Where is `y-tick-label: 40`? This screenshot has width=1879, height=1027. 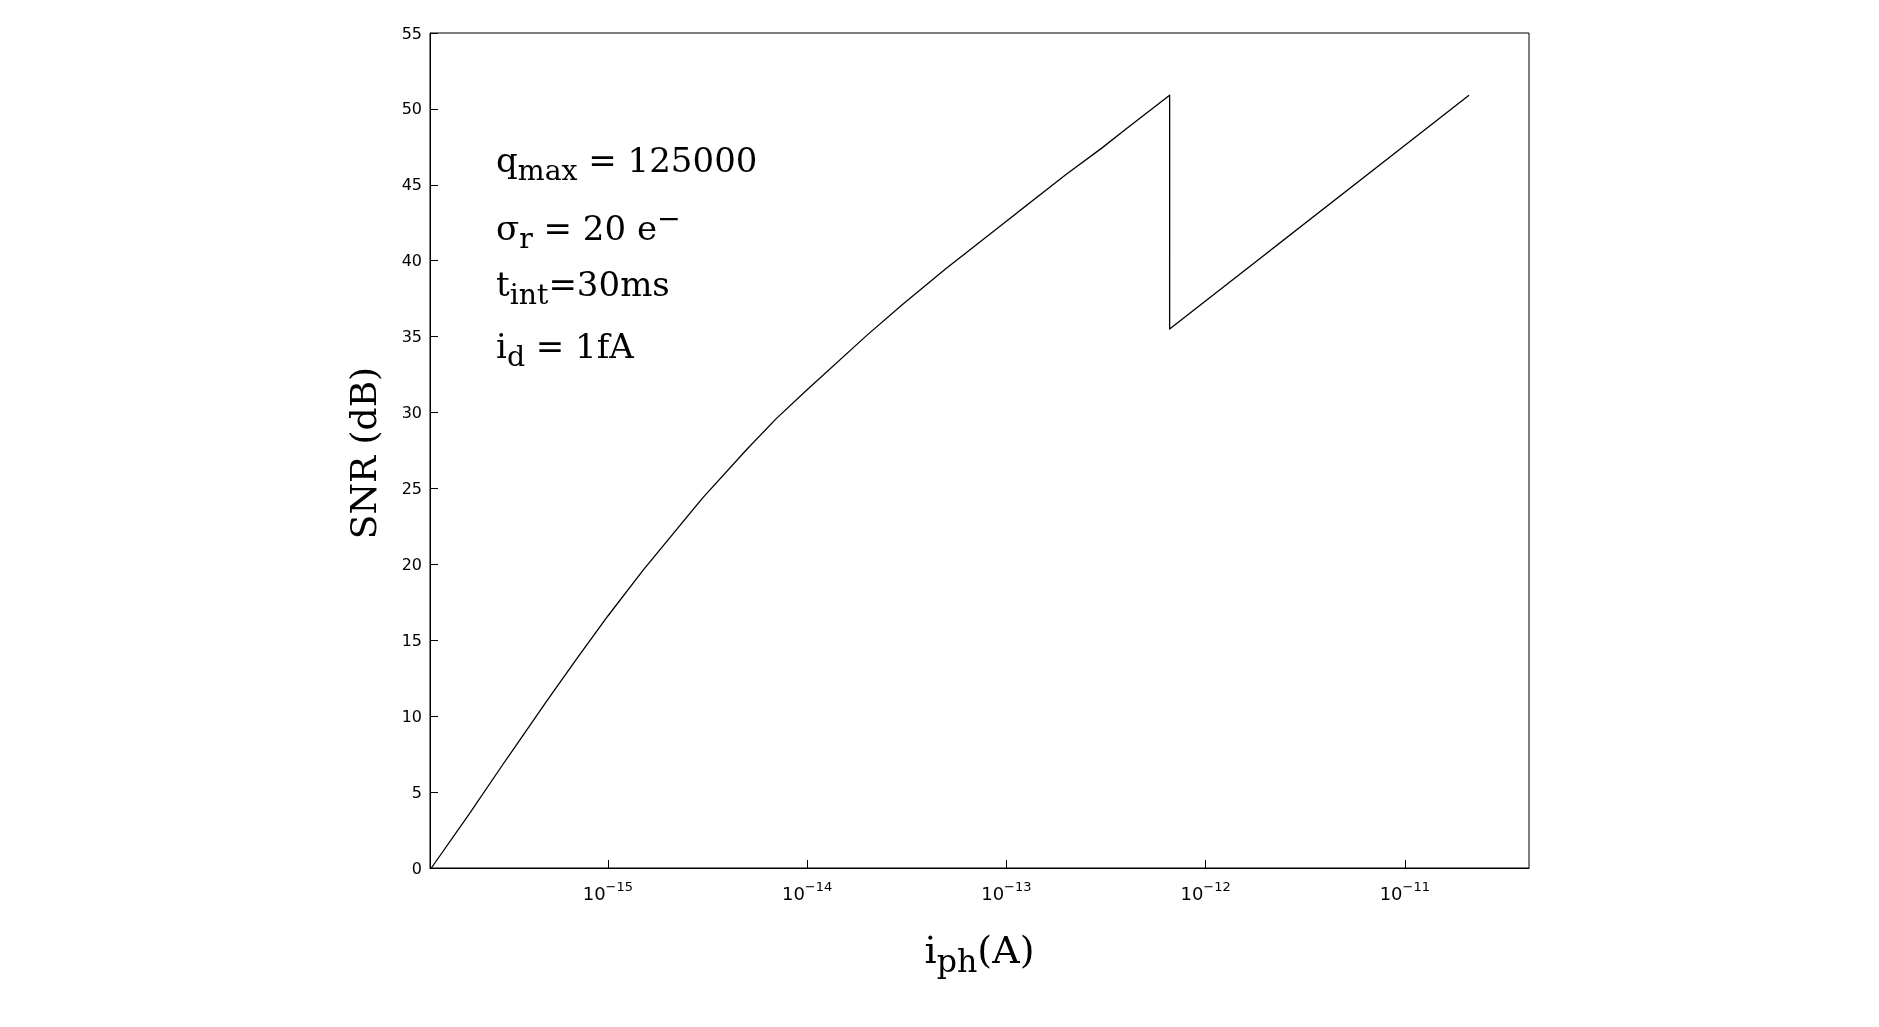 y-tick-label: 40 is located at coordinates (411, 261).